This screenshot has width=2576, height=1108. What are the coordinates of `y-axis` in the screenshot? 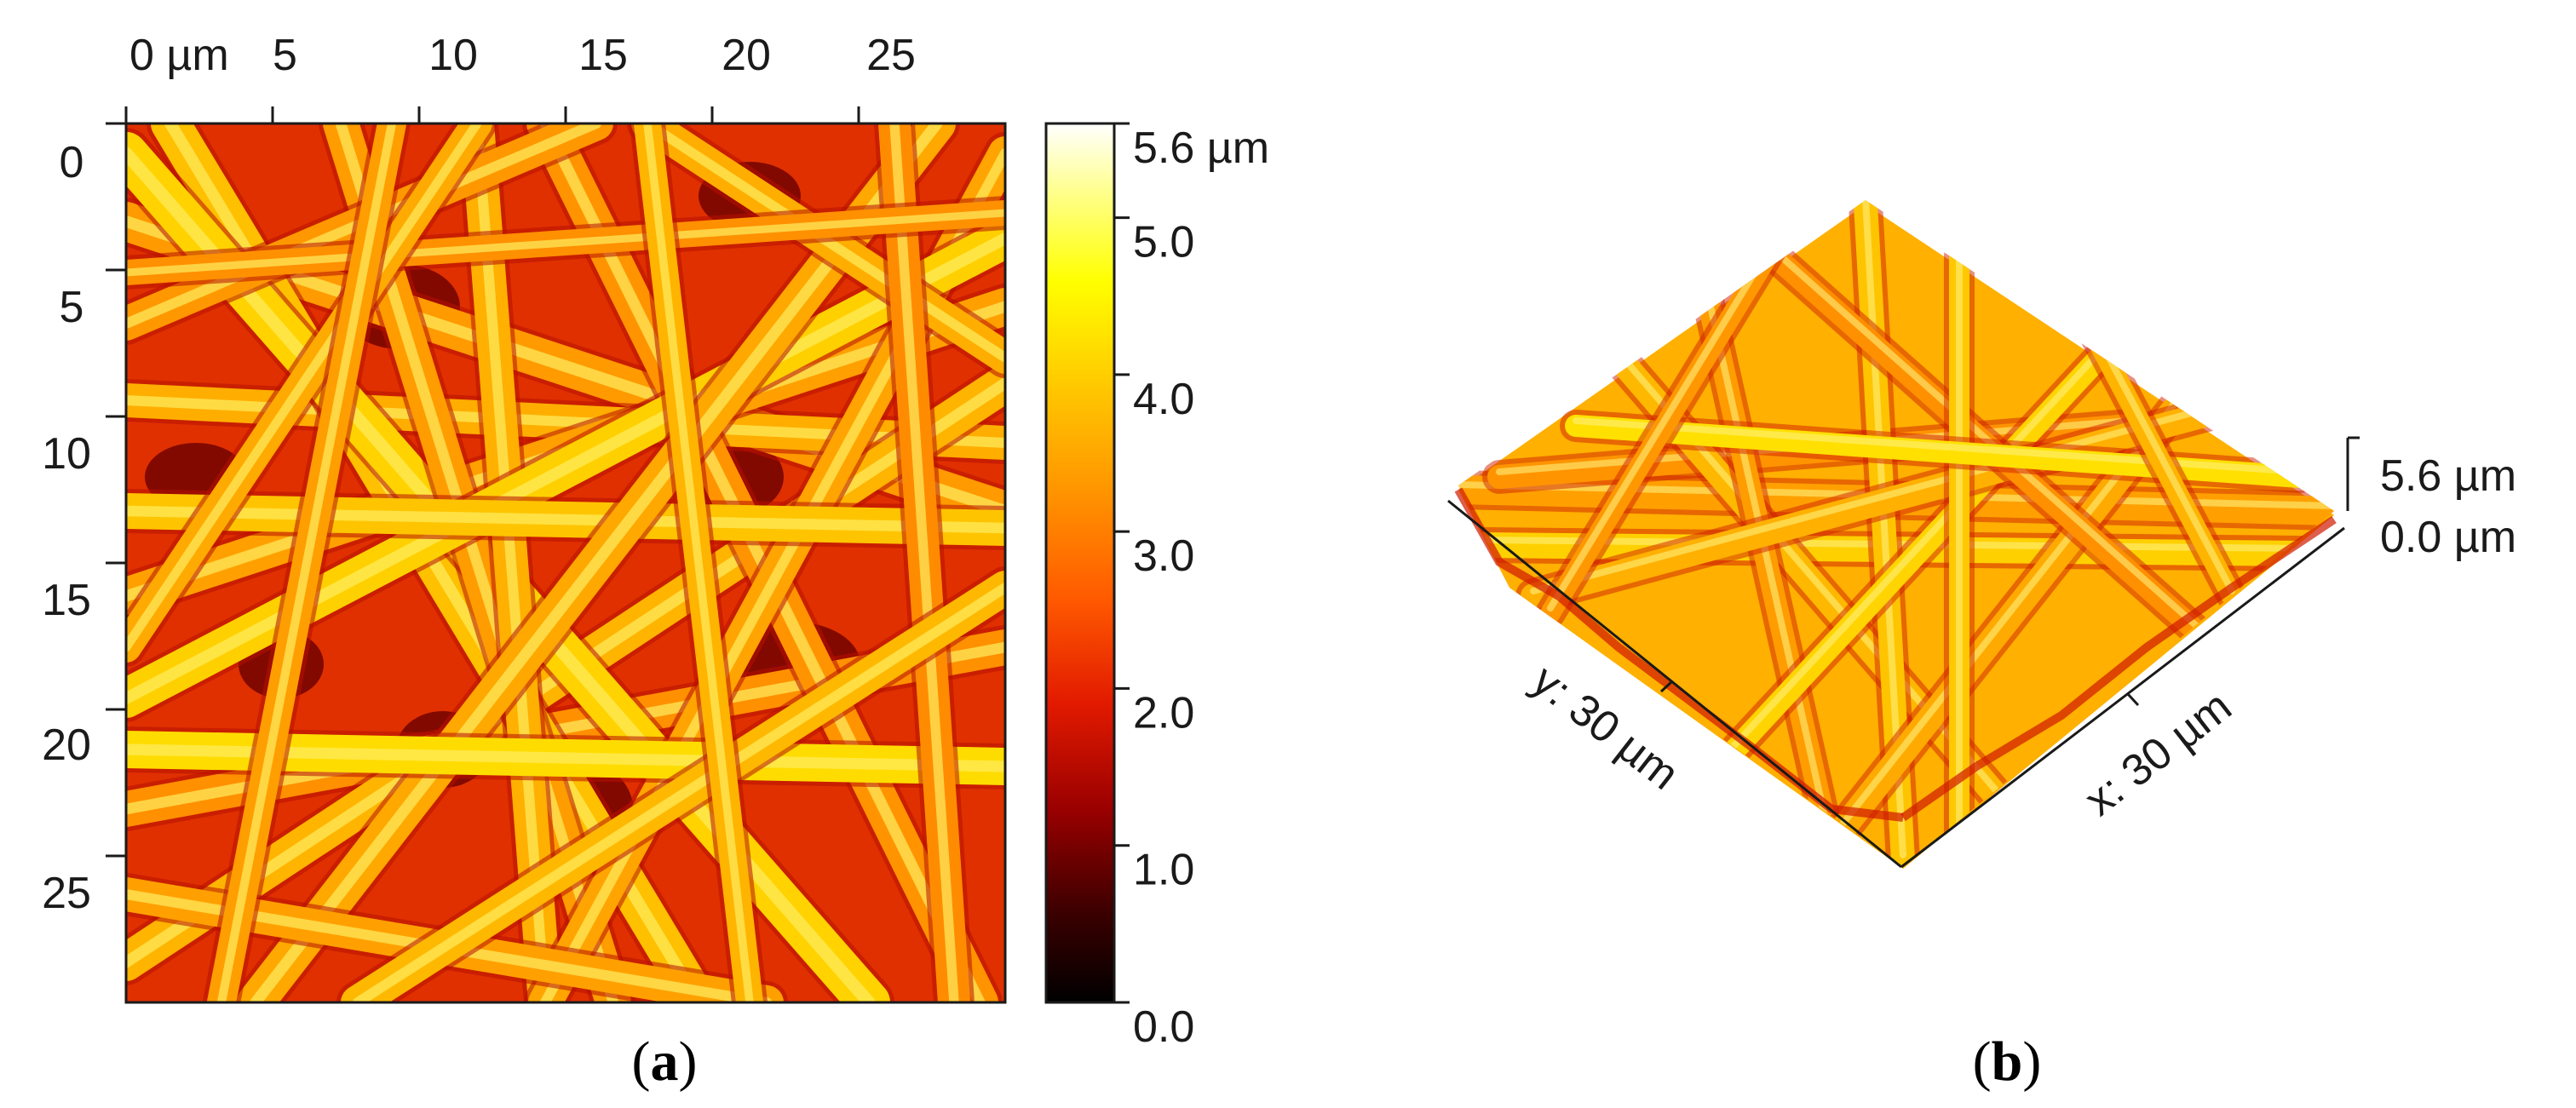 It's located at (116, 490).